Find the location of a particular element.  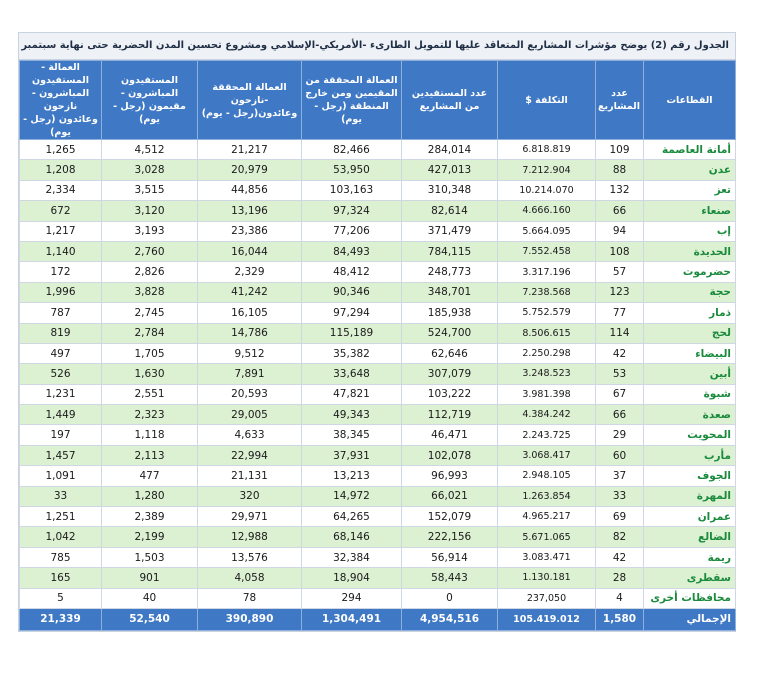

cell-direct-displaced: 1,042 is located at coordinates (60, 537).